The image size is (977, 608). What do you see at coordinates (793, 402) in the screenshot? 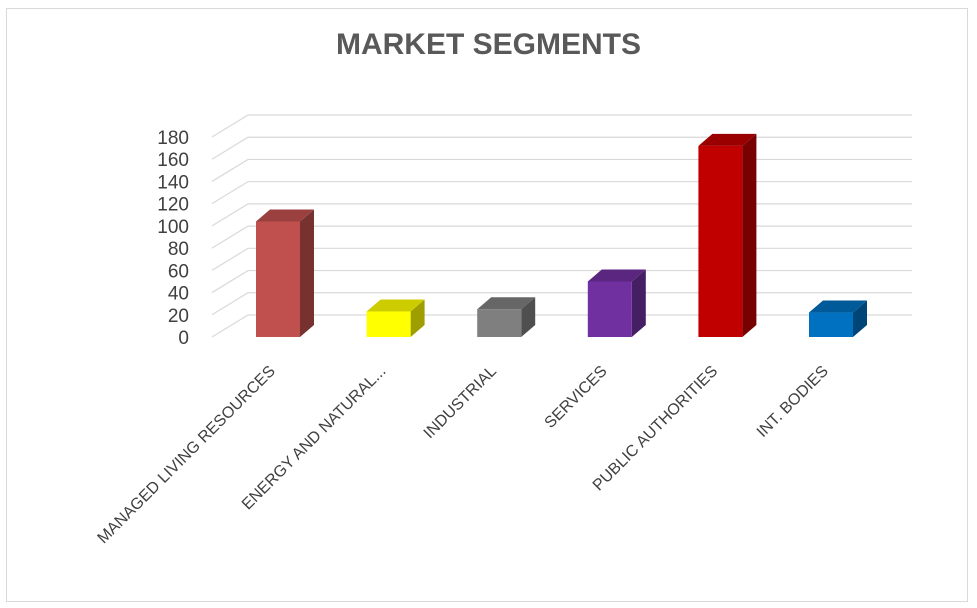
I see `x-category-label: INT. BODIES` at bounding box center [793, 402].